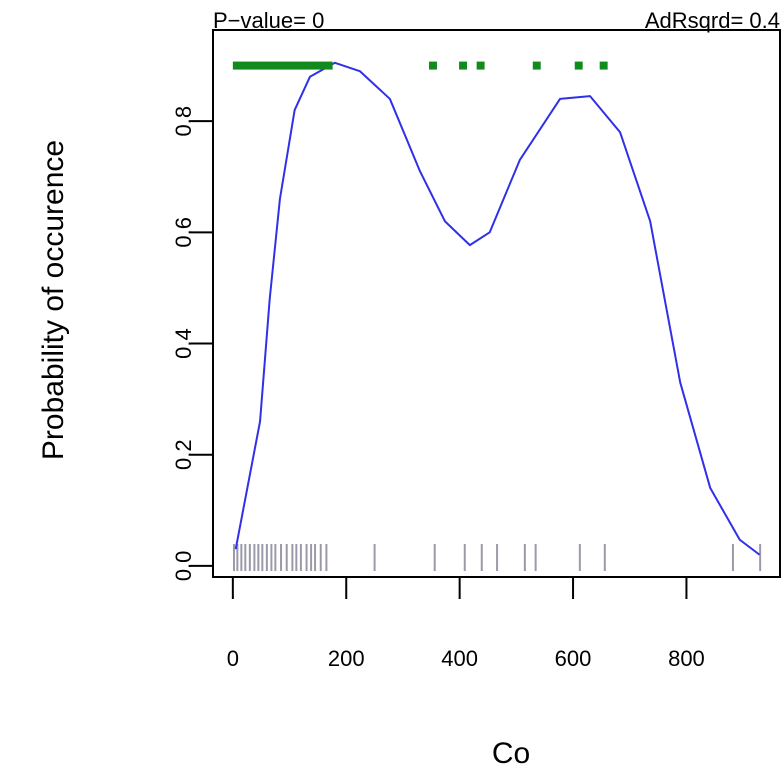 The height and width of the screenshot is (772, 784). What do you see at coordinates (183, 121) in the screenshot?
I see `y-tick-label: 0.8` at bounding box center [183, 121].